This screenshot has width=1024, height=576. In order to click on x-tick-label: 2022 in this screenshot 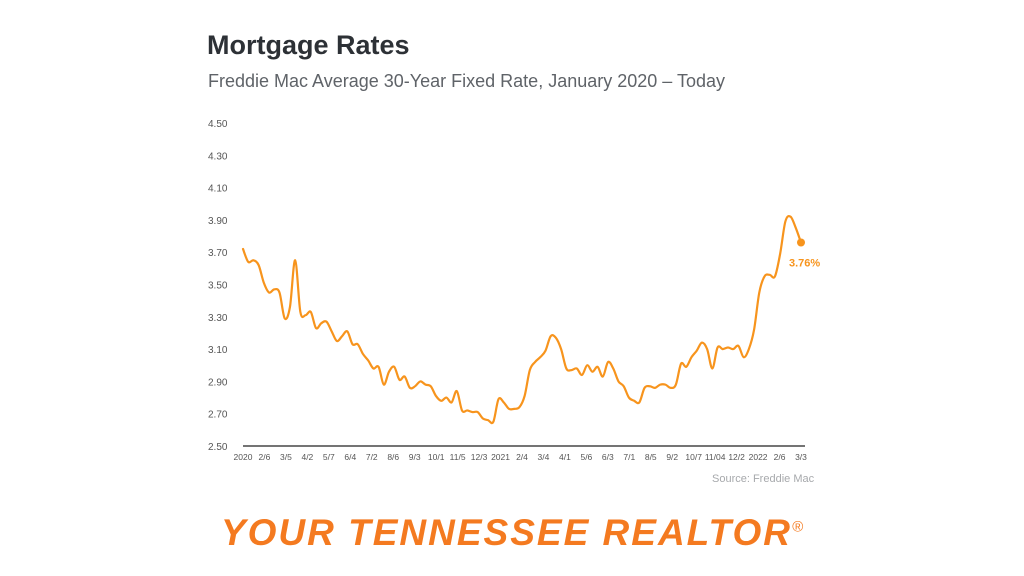, I will do `click(758, 457)`.